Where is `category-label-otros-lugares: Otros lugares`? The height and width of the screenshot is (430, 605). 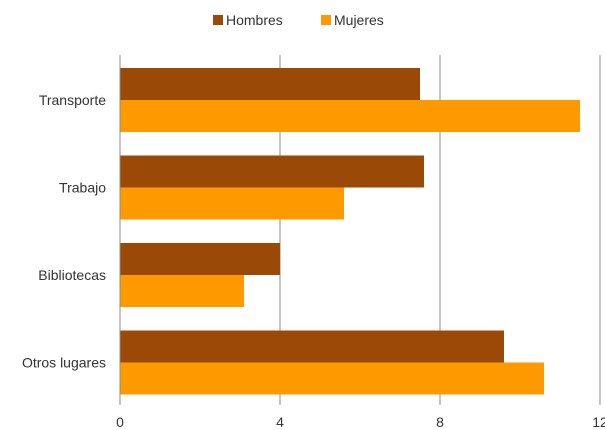 category-label-otros-lugares: Otros lugares is located at coordinates (64, 363).